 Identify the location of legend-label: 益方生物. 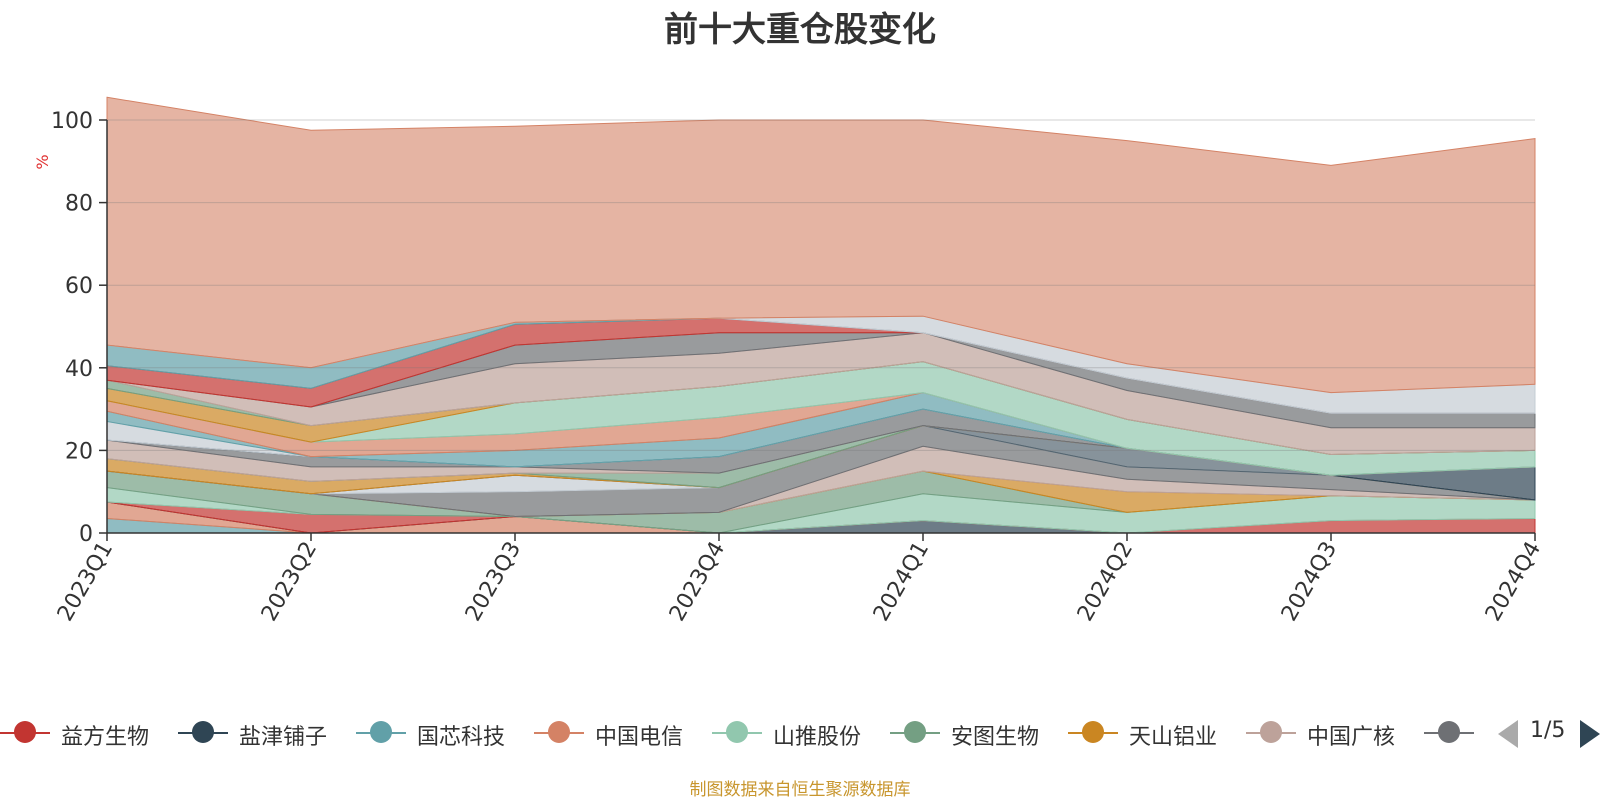
(105, 737).